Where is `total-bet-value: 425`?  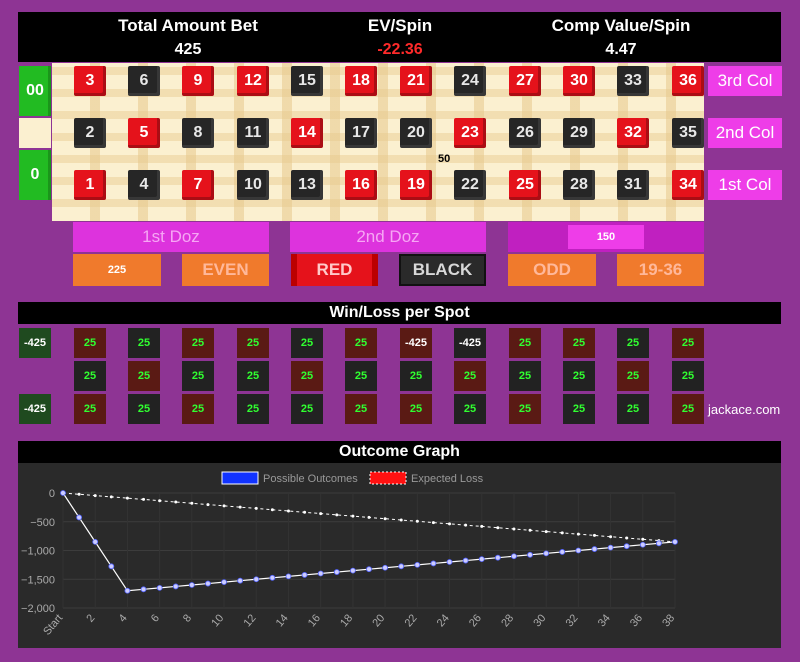 total-bet-value: 425 is located at coordinates (188, 49).